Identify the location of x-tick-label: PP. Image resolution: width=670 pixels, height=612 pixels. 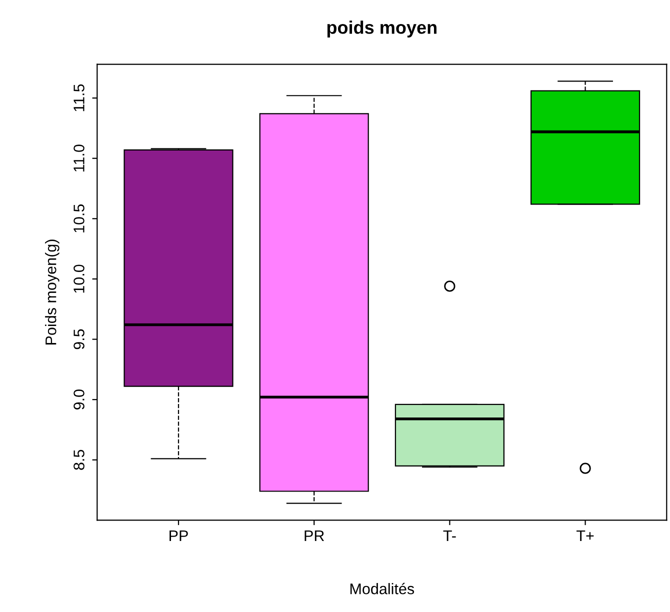
(179, 535).